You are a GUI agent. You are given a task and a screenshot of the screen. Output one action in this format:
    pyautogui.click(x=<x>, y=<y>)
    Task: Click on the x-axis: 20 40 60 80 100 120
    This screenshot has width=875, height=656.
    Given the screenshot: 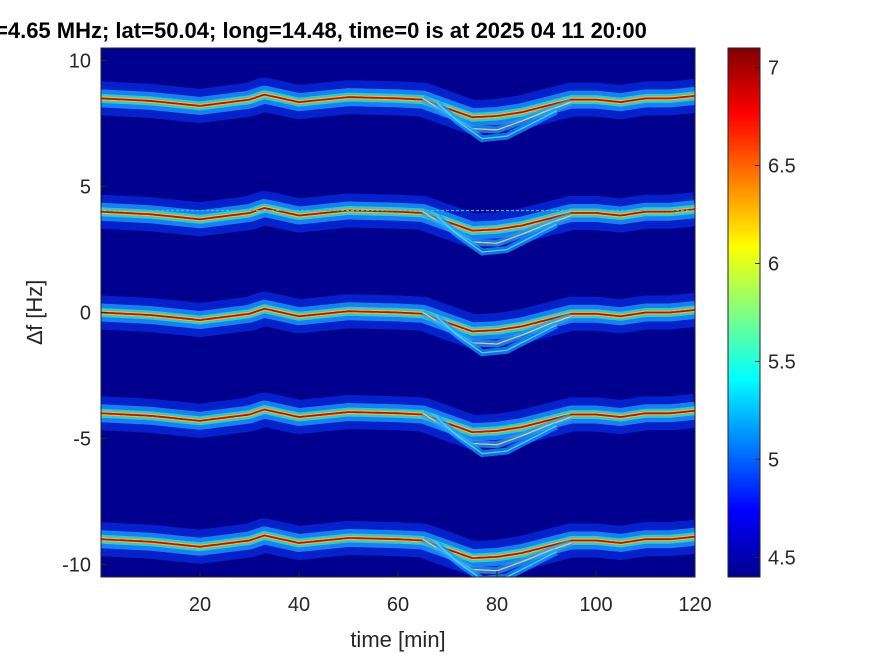 What is the action you would take?
    pyautogui.click(x=450, y=593)
    